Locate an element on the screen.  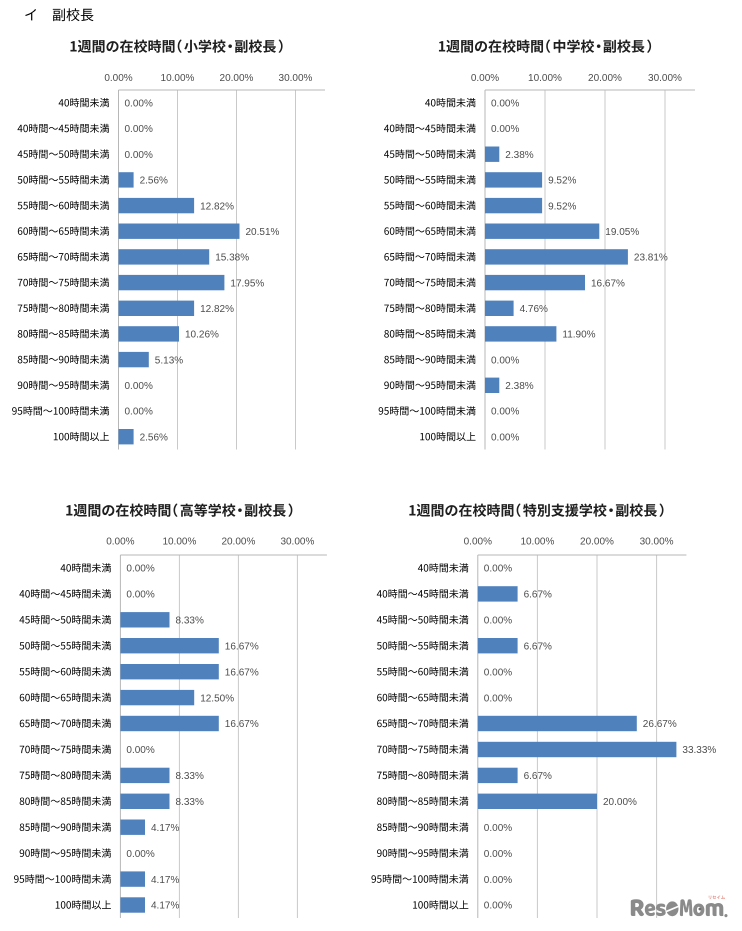
svg-text: 17.95% is located at coordinates (247, 283).